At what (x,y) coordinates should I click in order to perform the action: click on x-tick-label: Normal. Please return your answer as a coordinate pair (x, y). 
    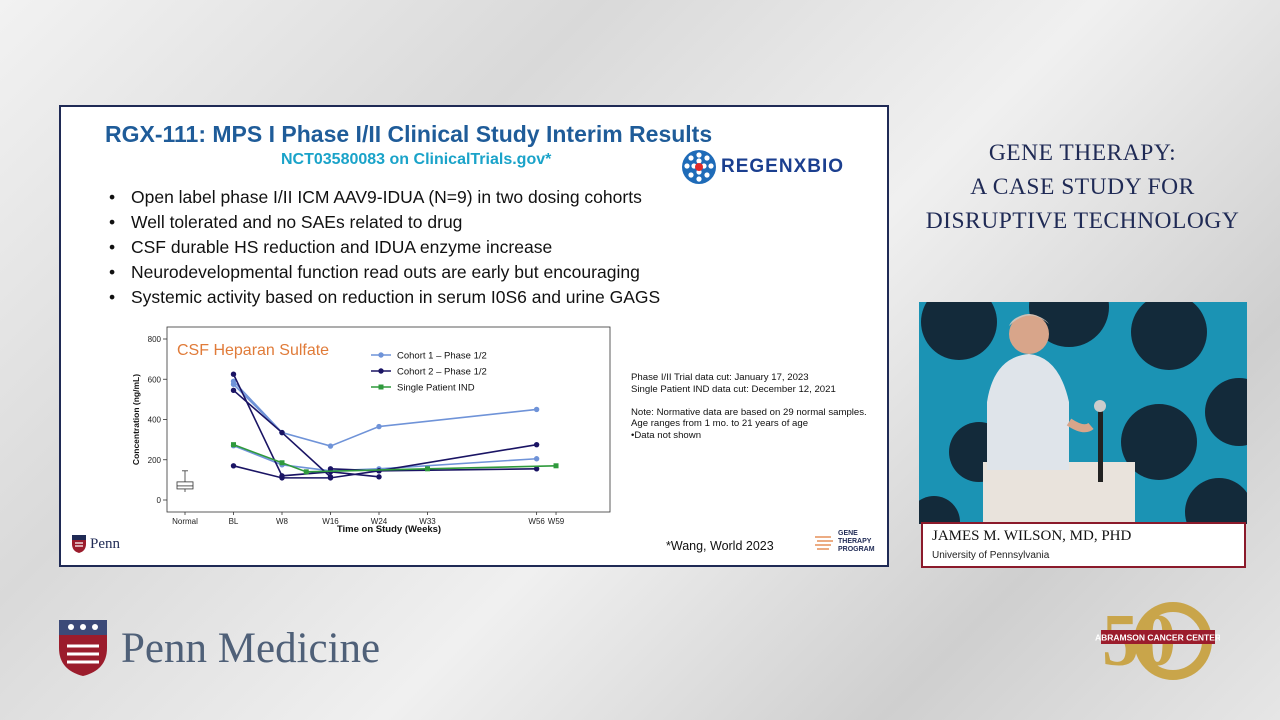
    Looking at the image, I should click on (185, 521).